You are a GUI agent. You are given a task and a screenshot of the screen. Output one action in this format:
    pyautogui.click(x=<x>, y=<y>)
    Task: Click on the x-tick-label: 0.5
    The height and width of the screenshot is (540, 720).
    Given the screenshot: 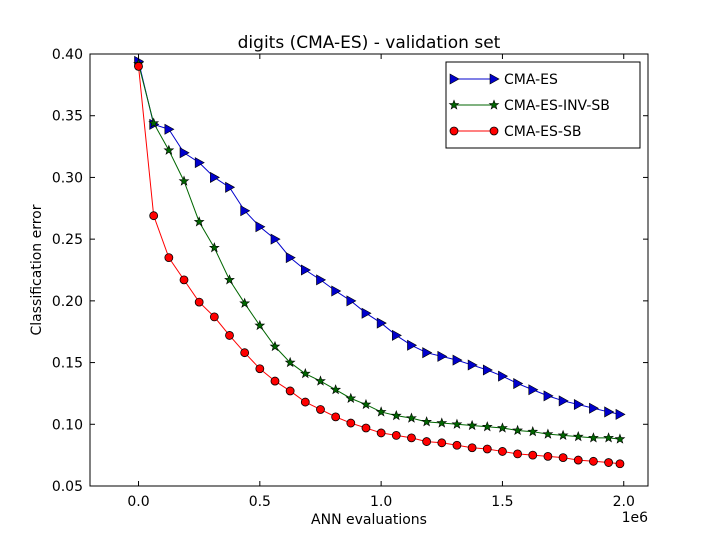 What is the action you would take?
    pyautogui.click(x=260, y=502)
    